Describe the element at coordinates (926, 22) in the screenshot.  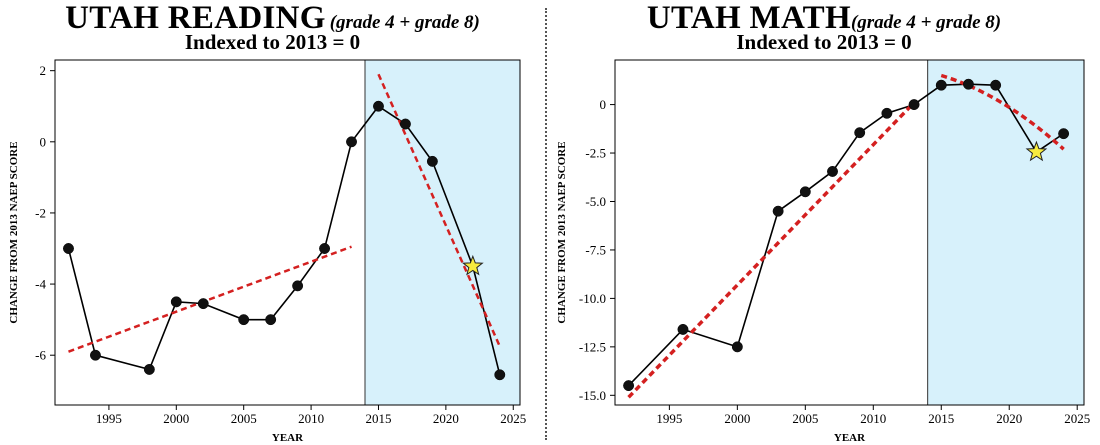
I see `math-title-suffix: (grade 4 + grade 8)` at that location.